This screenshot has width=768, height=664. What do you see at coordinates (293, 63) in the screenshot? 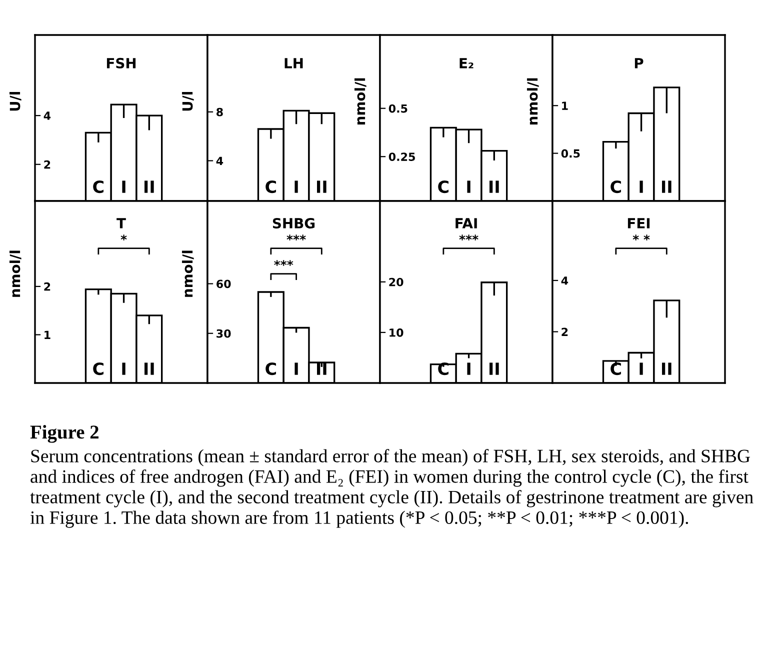
I see `text: LH` at bounding box center [293, 63].